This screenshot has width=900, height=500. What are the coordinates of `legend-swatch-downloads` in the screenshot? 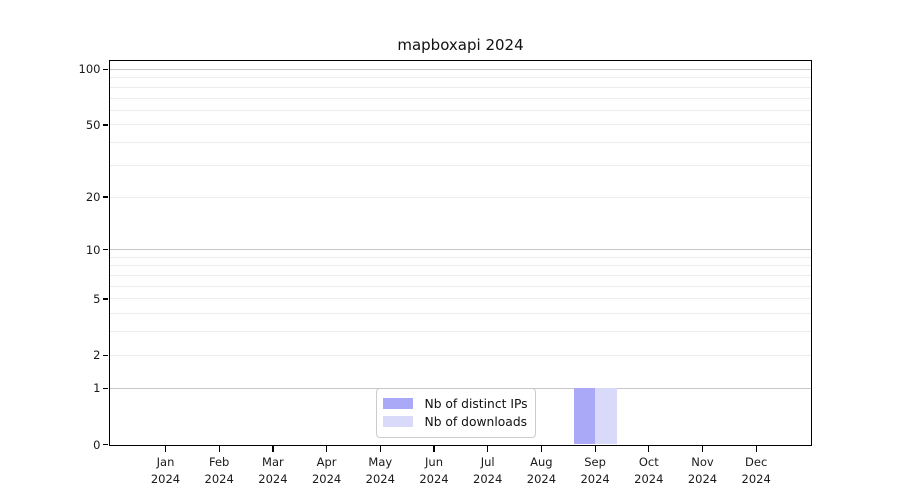 It's located at (397, 421).